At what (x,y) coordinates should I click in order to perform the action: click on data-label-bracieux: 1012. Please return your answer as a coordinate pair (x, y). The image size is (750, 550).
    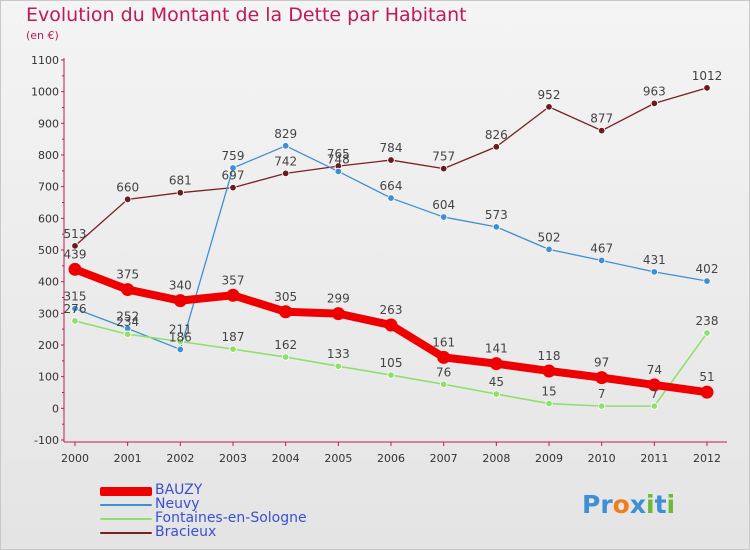
    Looking at the image, I should click on (707, 76).